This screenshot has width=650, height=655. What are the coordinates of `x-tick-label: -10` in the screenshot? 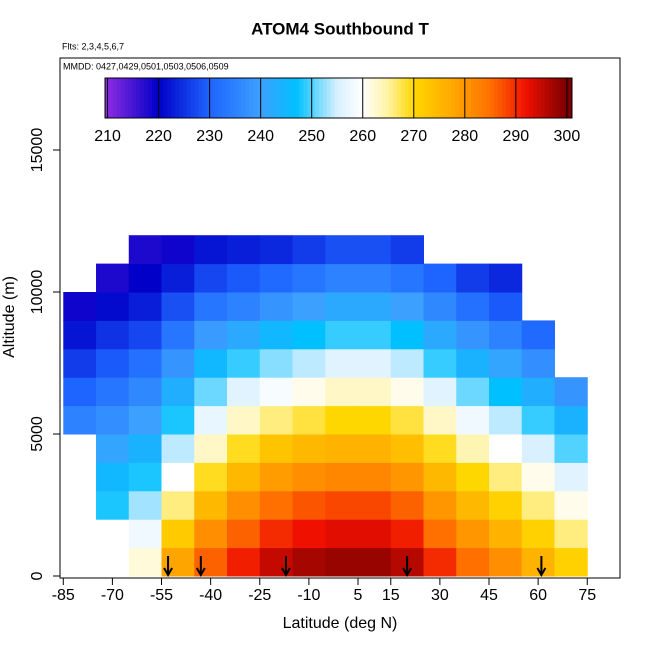 It's located at (308, 595).